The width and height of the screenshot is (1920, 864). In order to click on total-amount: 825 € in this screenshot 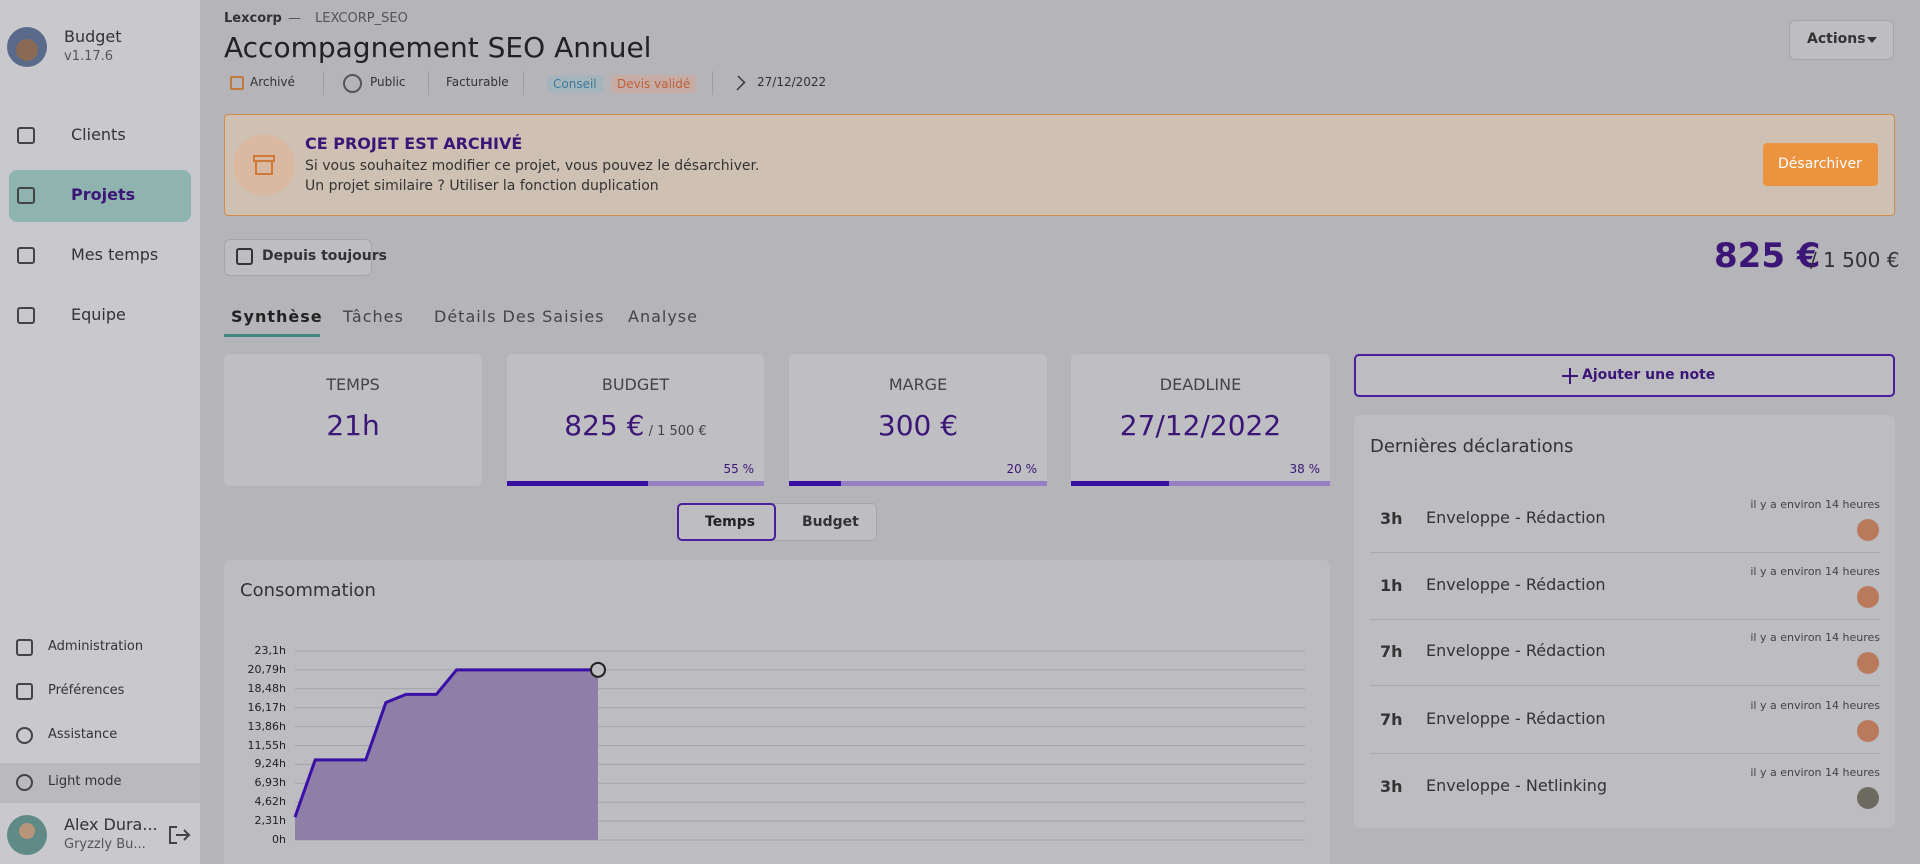, I will do `click(1767, 256)`.